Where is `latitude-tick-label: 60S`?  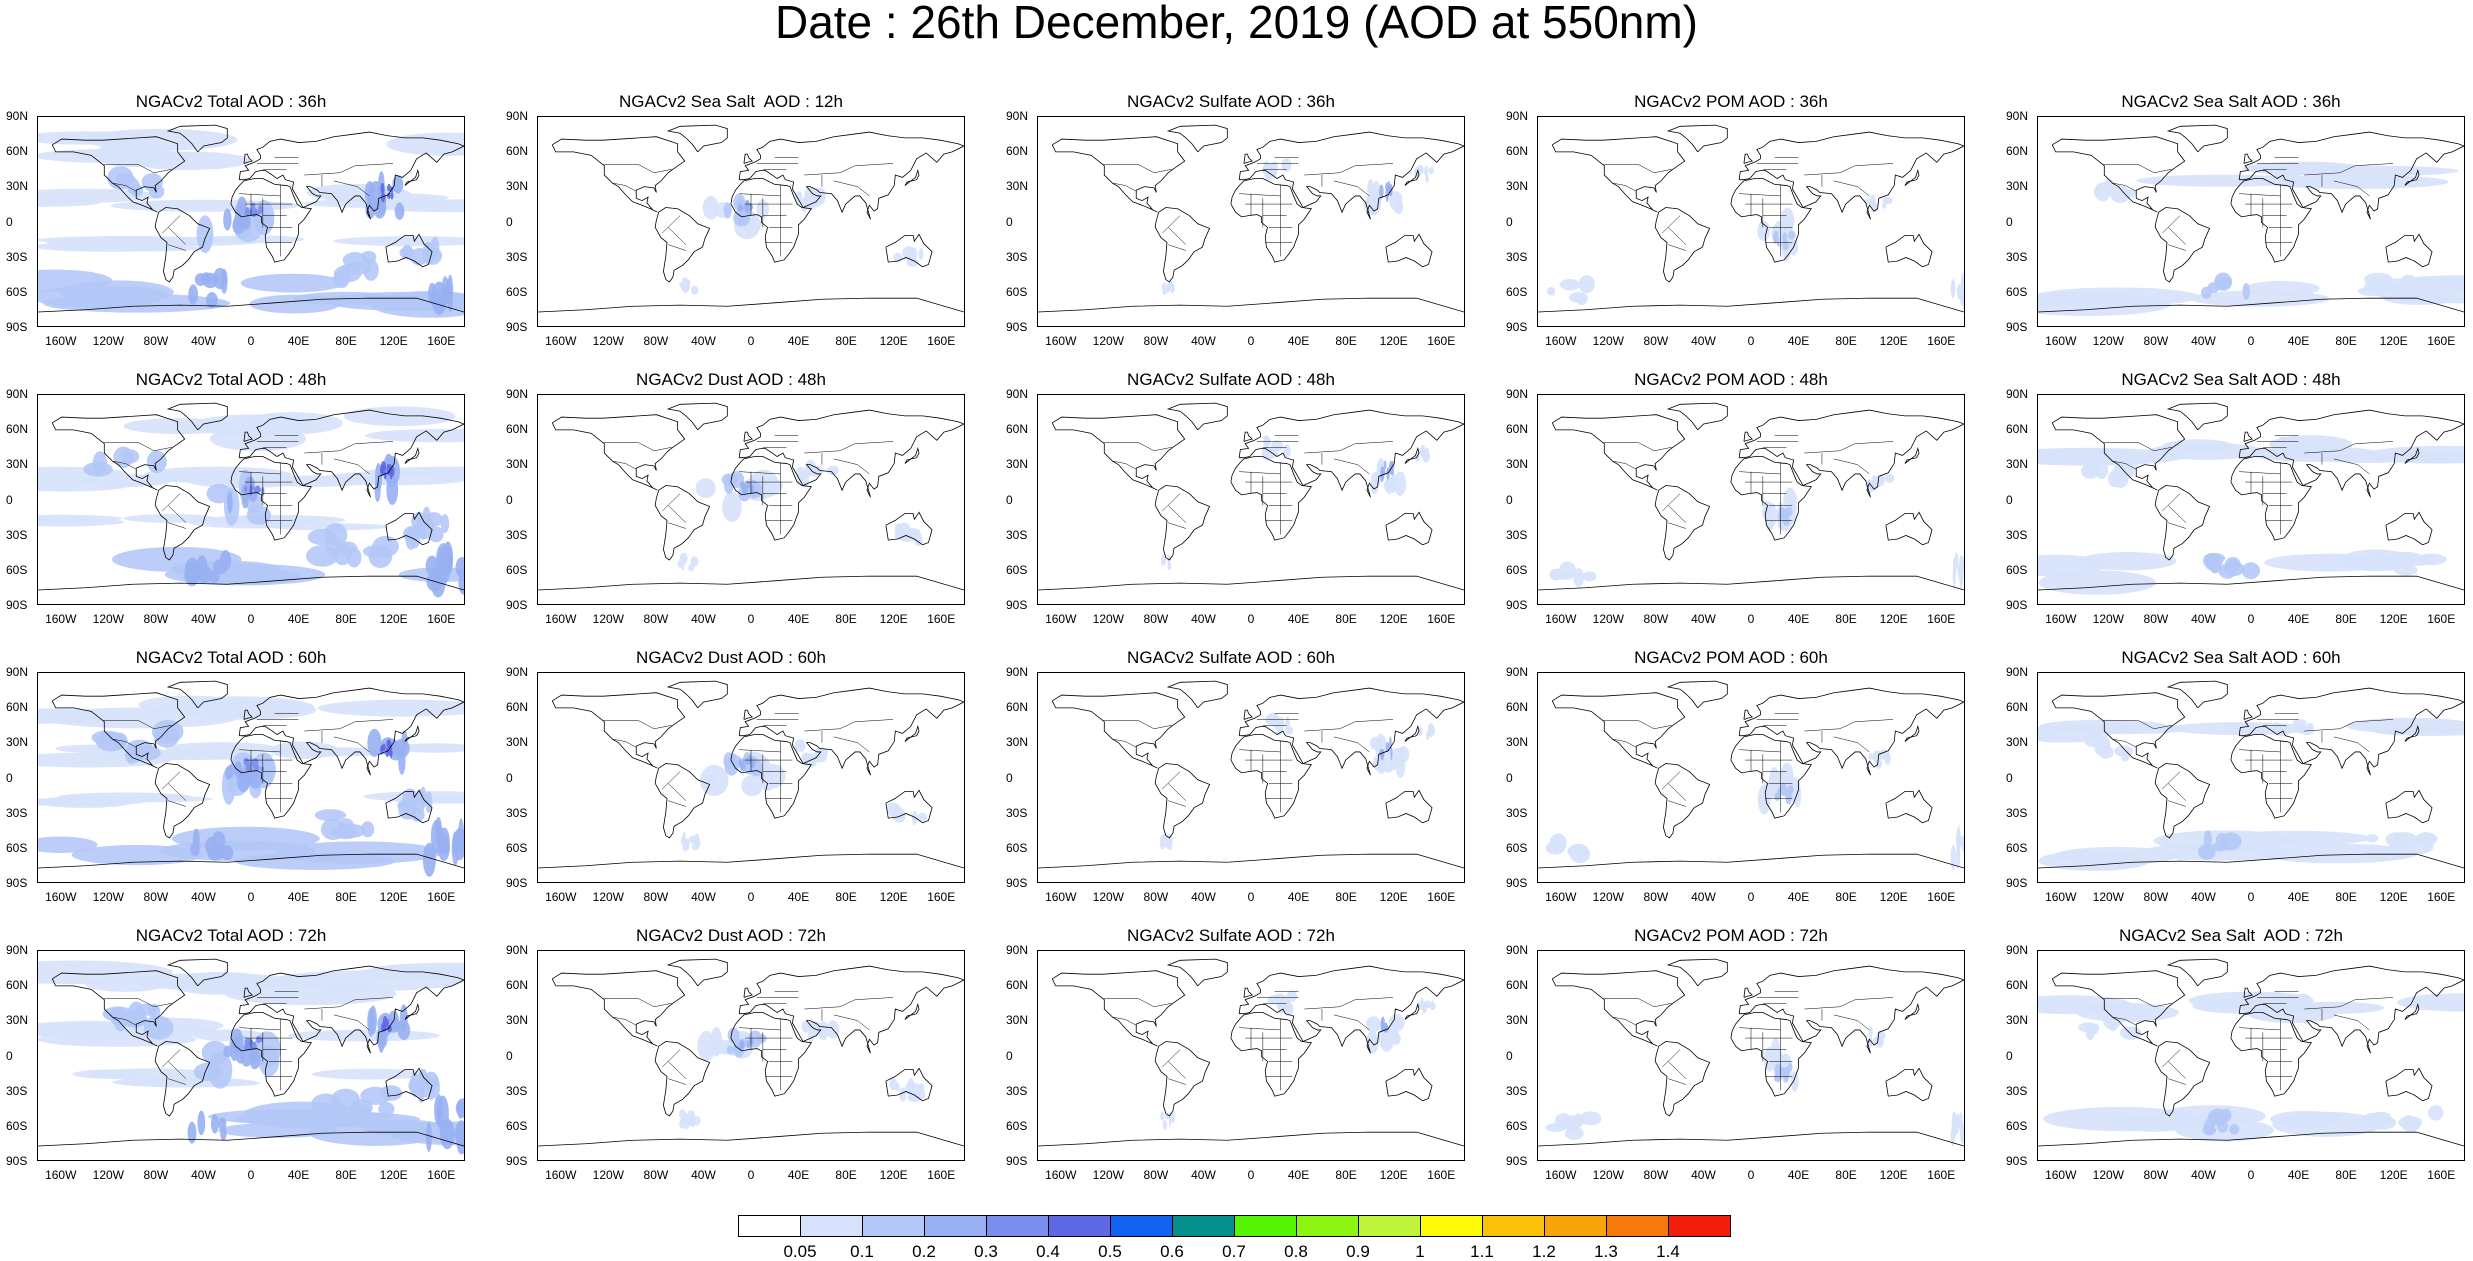 latitude-tick-label: 60S is located at coordinates (1517, 291).